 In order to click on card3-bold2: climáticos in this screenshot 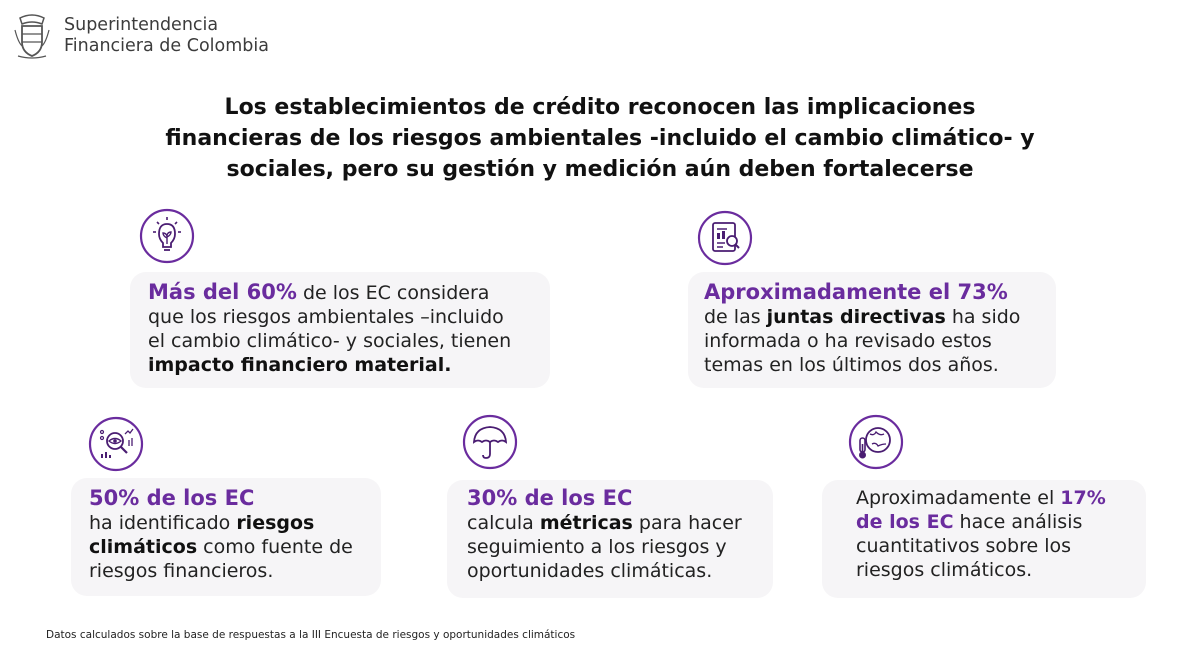, I will do `click(143, 547)`.